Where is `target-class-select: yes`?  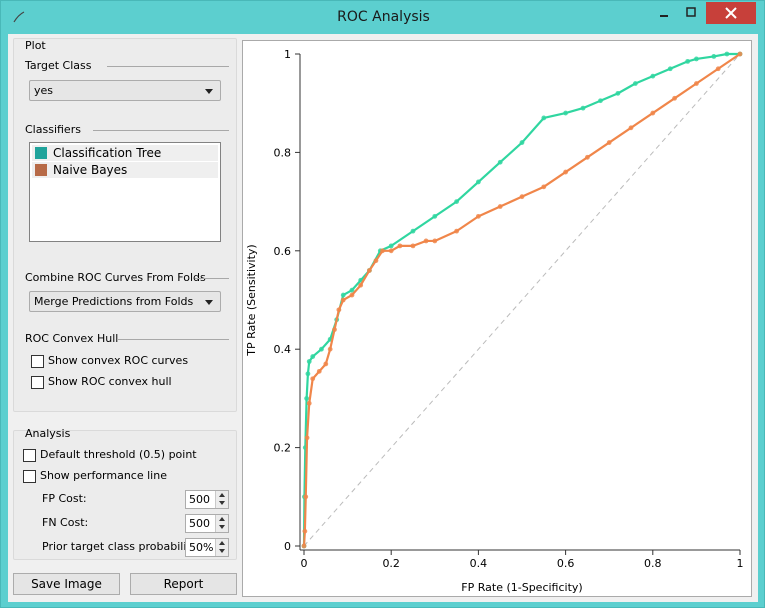 target-class-select: yes is located at coordinates (125, 90).